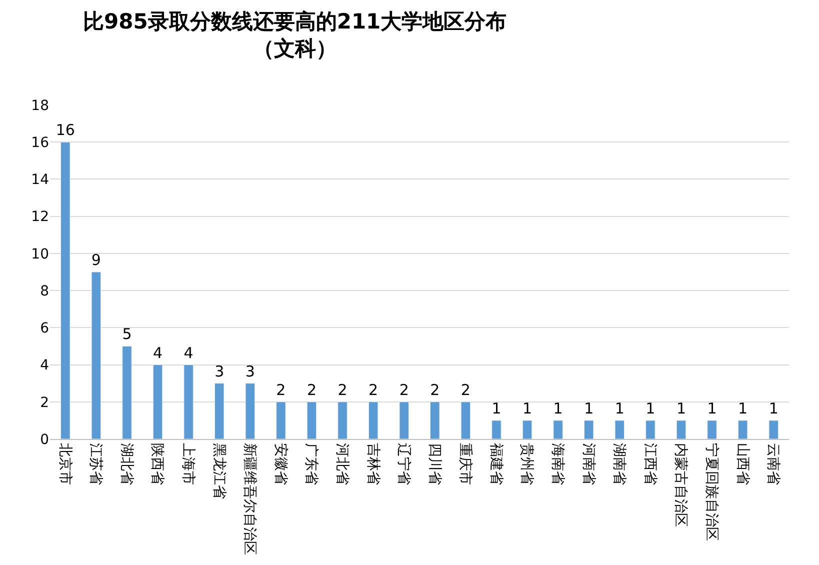  What do you see at coordinates (465, 463) in the screenshot?
I see `x-tick-label: 重庆市` at bounding box center [465, 463].